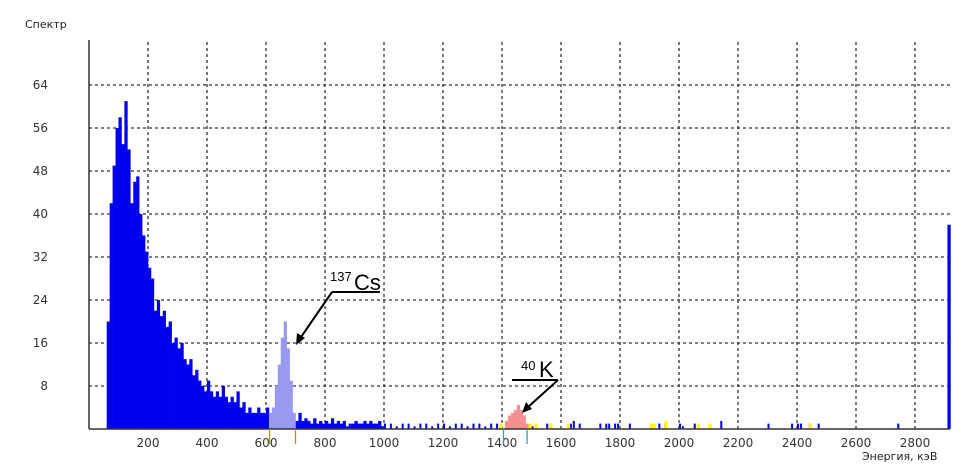 Image resolution: width=973 pixels, height=472 pixels. I want to click on x-tick-label: 1000, so click(384, 443).